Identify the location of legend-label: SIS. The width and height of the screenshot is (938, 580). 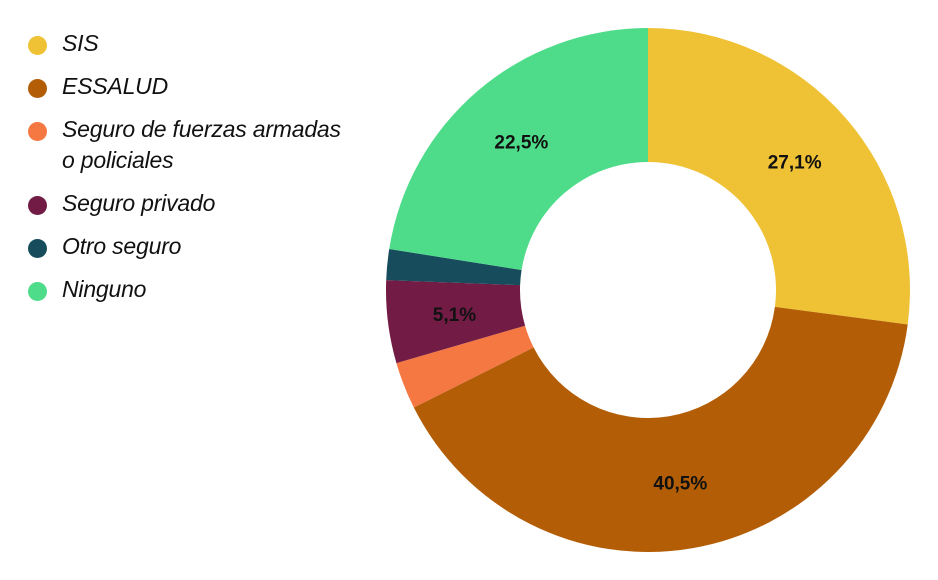
(80, 43).